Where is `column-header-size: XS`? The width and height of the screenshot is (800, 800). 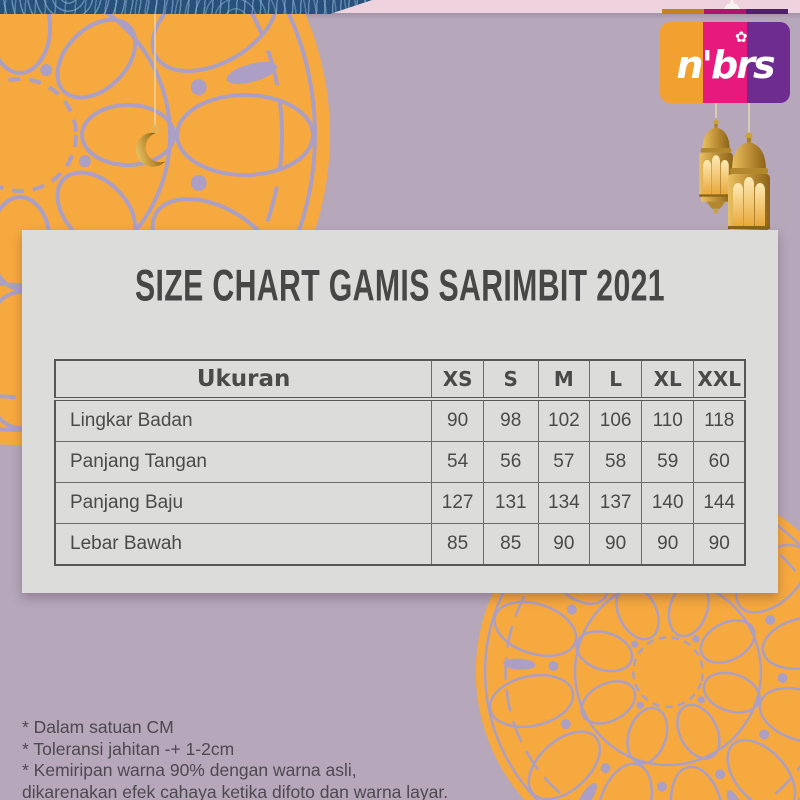
column-header-size: XS is located at coordinates (457, 380).